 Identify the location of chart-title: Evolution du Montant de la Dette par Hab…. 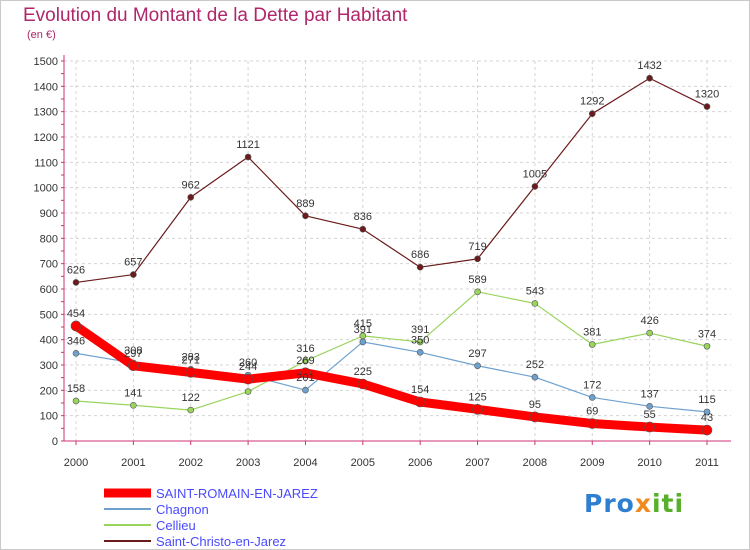
(215, 15).